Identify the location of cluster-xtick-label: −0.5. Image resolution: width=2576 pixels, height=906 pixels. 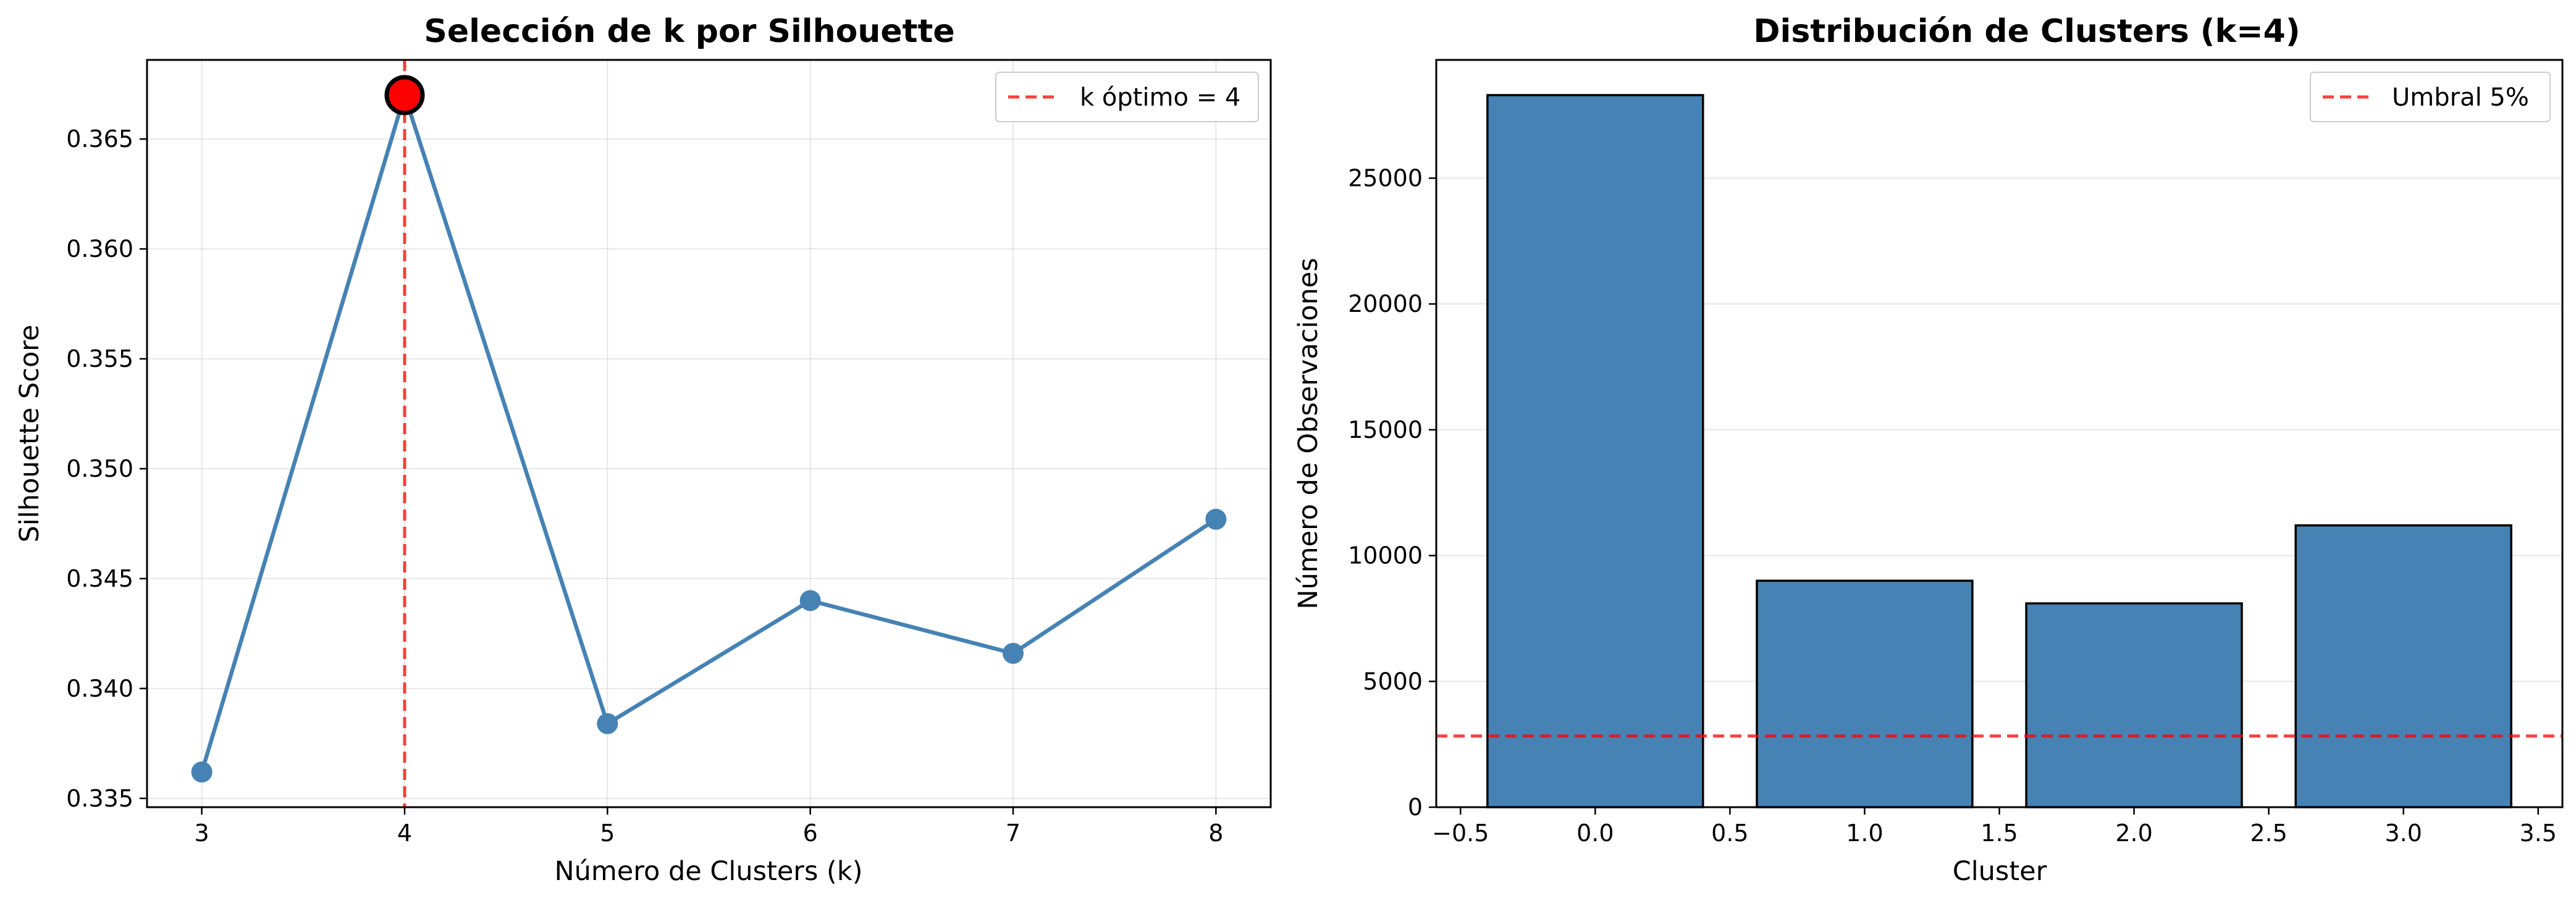
(1460, 834).